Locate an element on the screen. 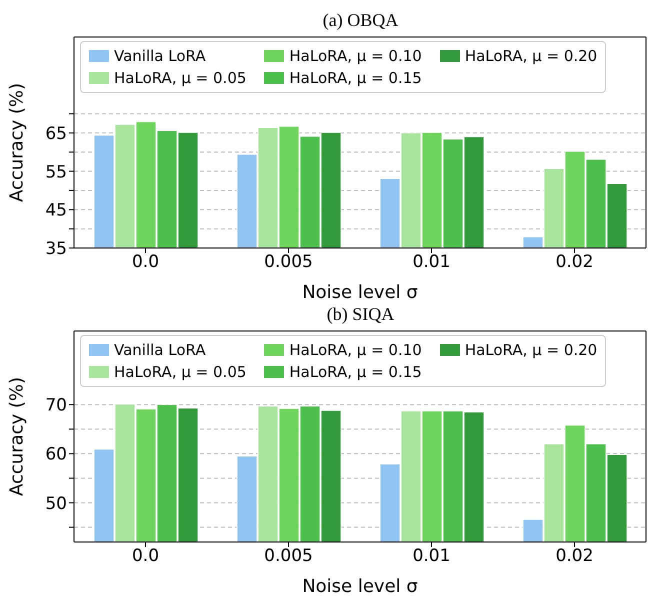 The width and height of the screenshot is (661, 616). chart-title: (a) OBQA is located at coordinates (361, 20).